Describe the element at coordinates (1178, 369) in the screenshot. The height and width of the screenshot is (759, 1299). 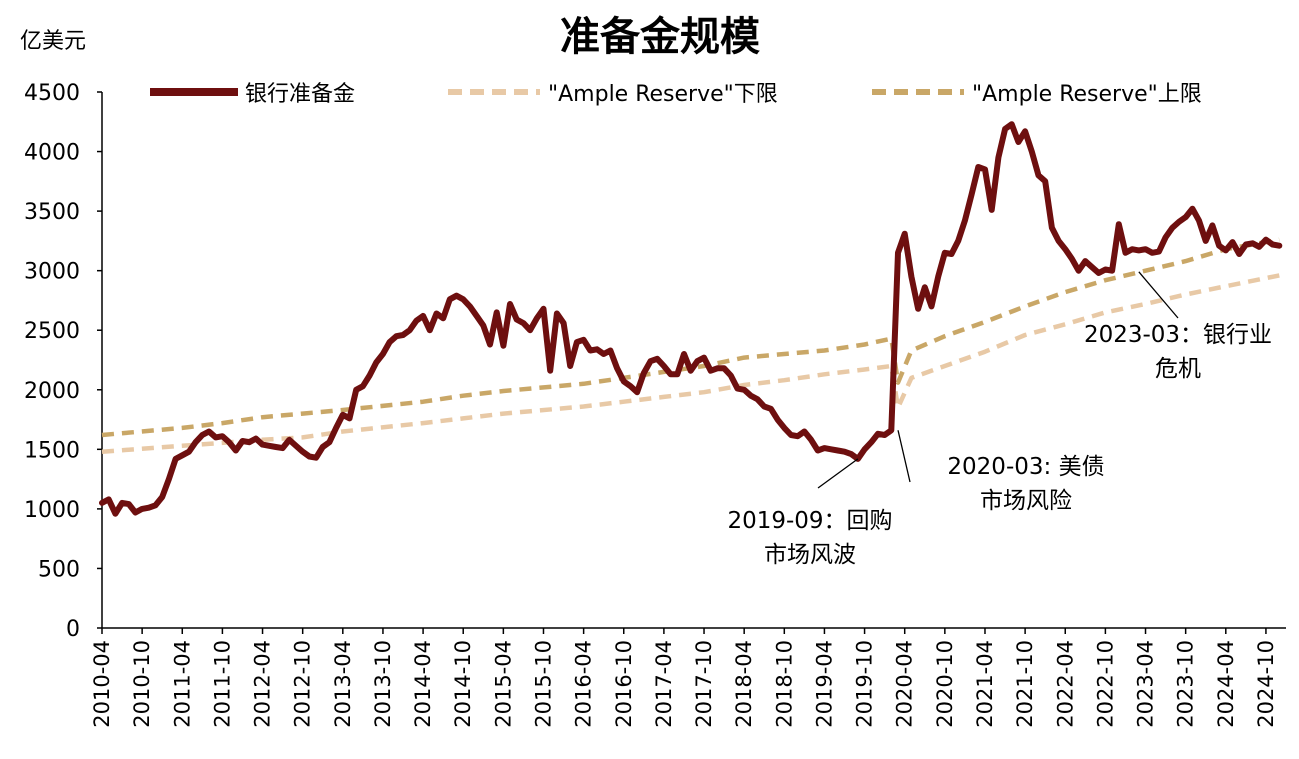
I see `annotation-text: 危机` at that location.